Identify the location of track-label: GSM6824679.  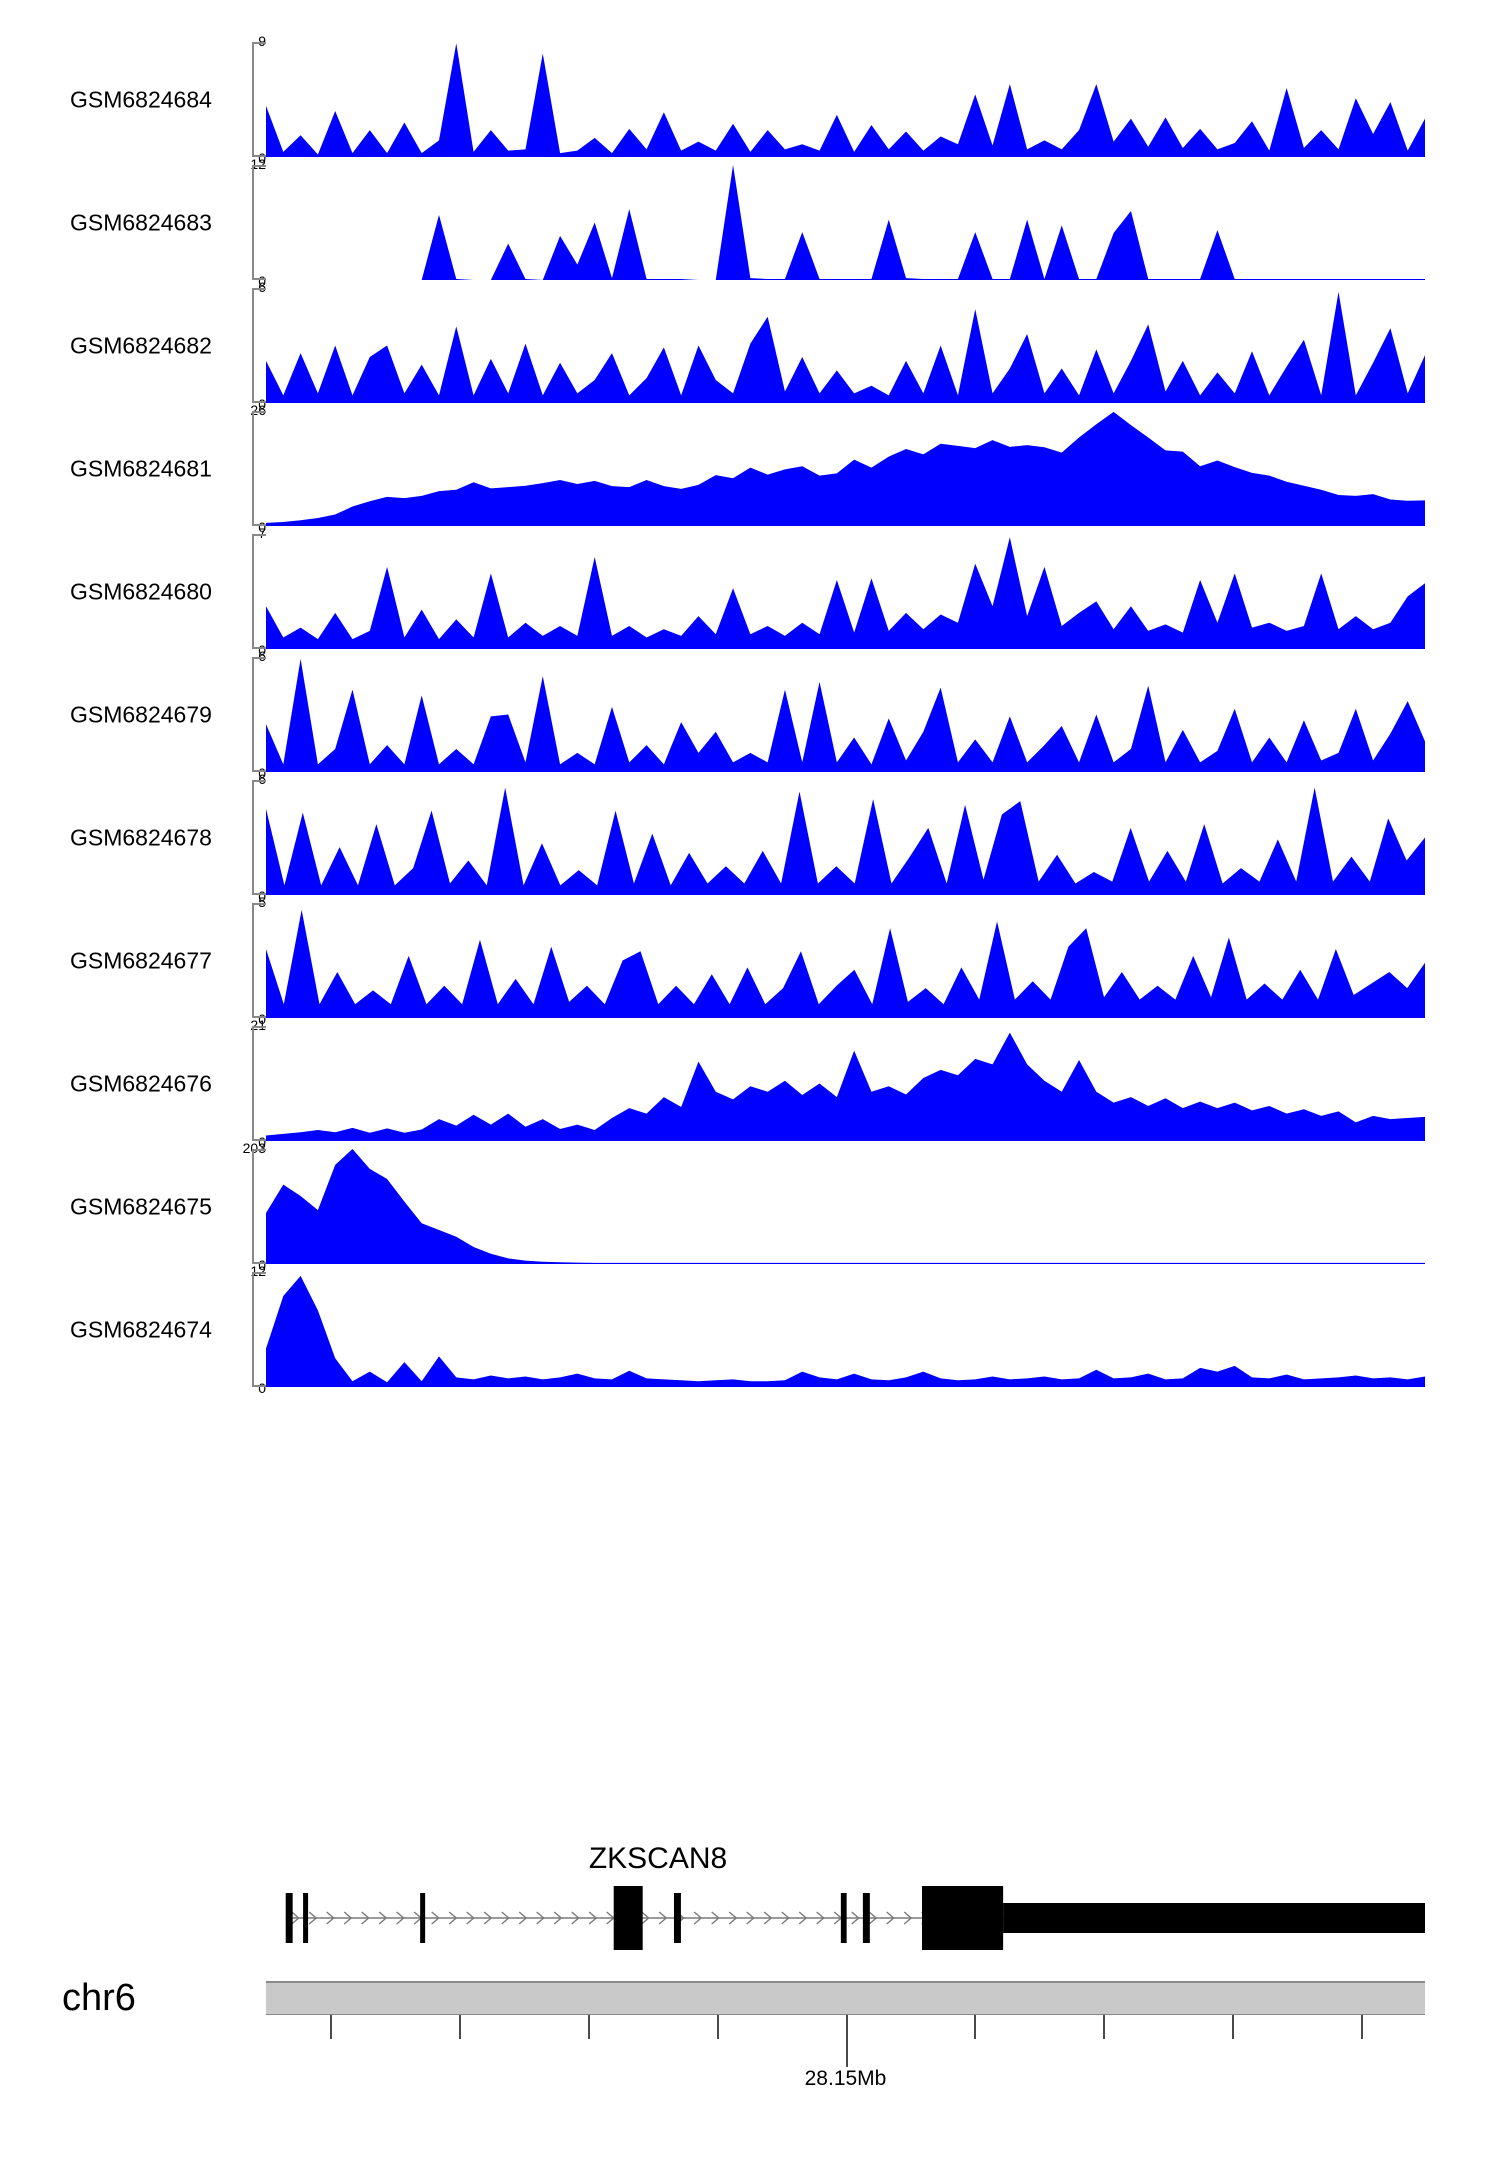
(141, 714).